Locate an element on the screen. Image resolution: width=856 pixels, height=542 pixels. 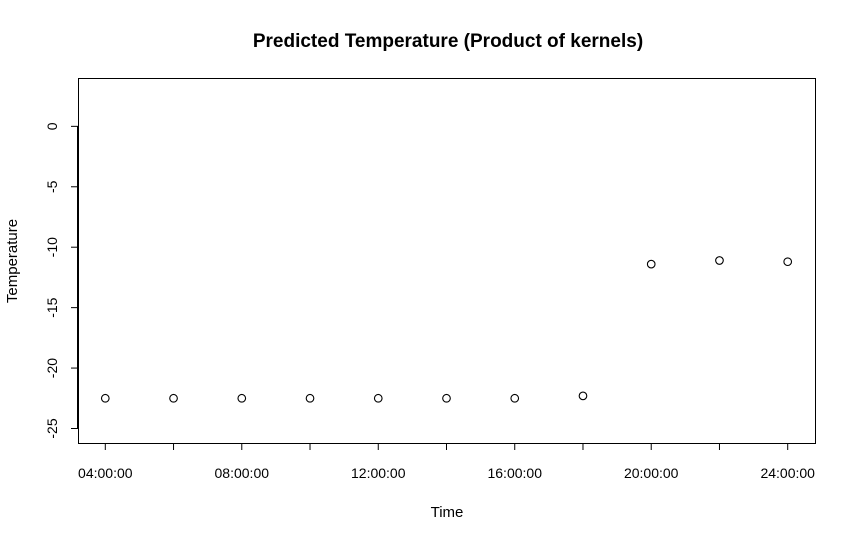
y-axis: 0 -5 -10 -15 -20 -25 is located at coordinates (61, 280).